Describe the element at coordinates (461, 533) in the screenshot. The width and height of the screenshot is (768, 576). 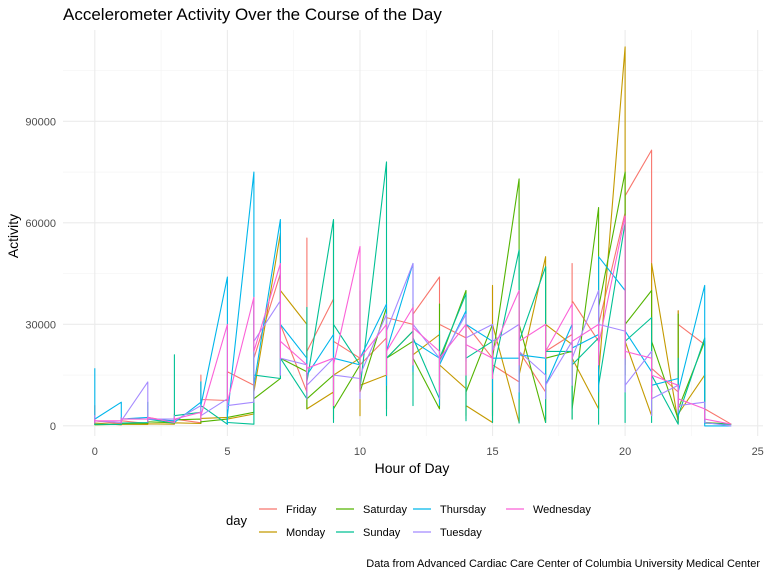
I see `legend-label-tuesday: Tuesday` at that location.